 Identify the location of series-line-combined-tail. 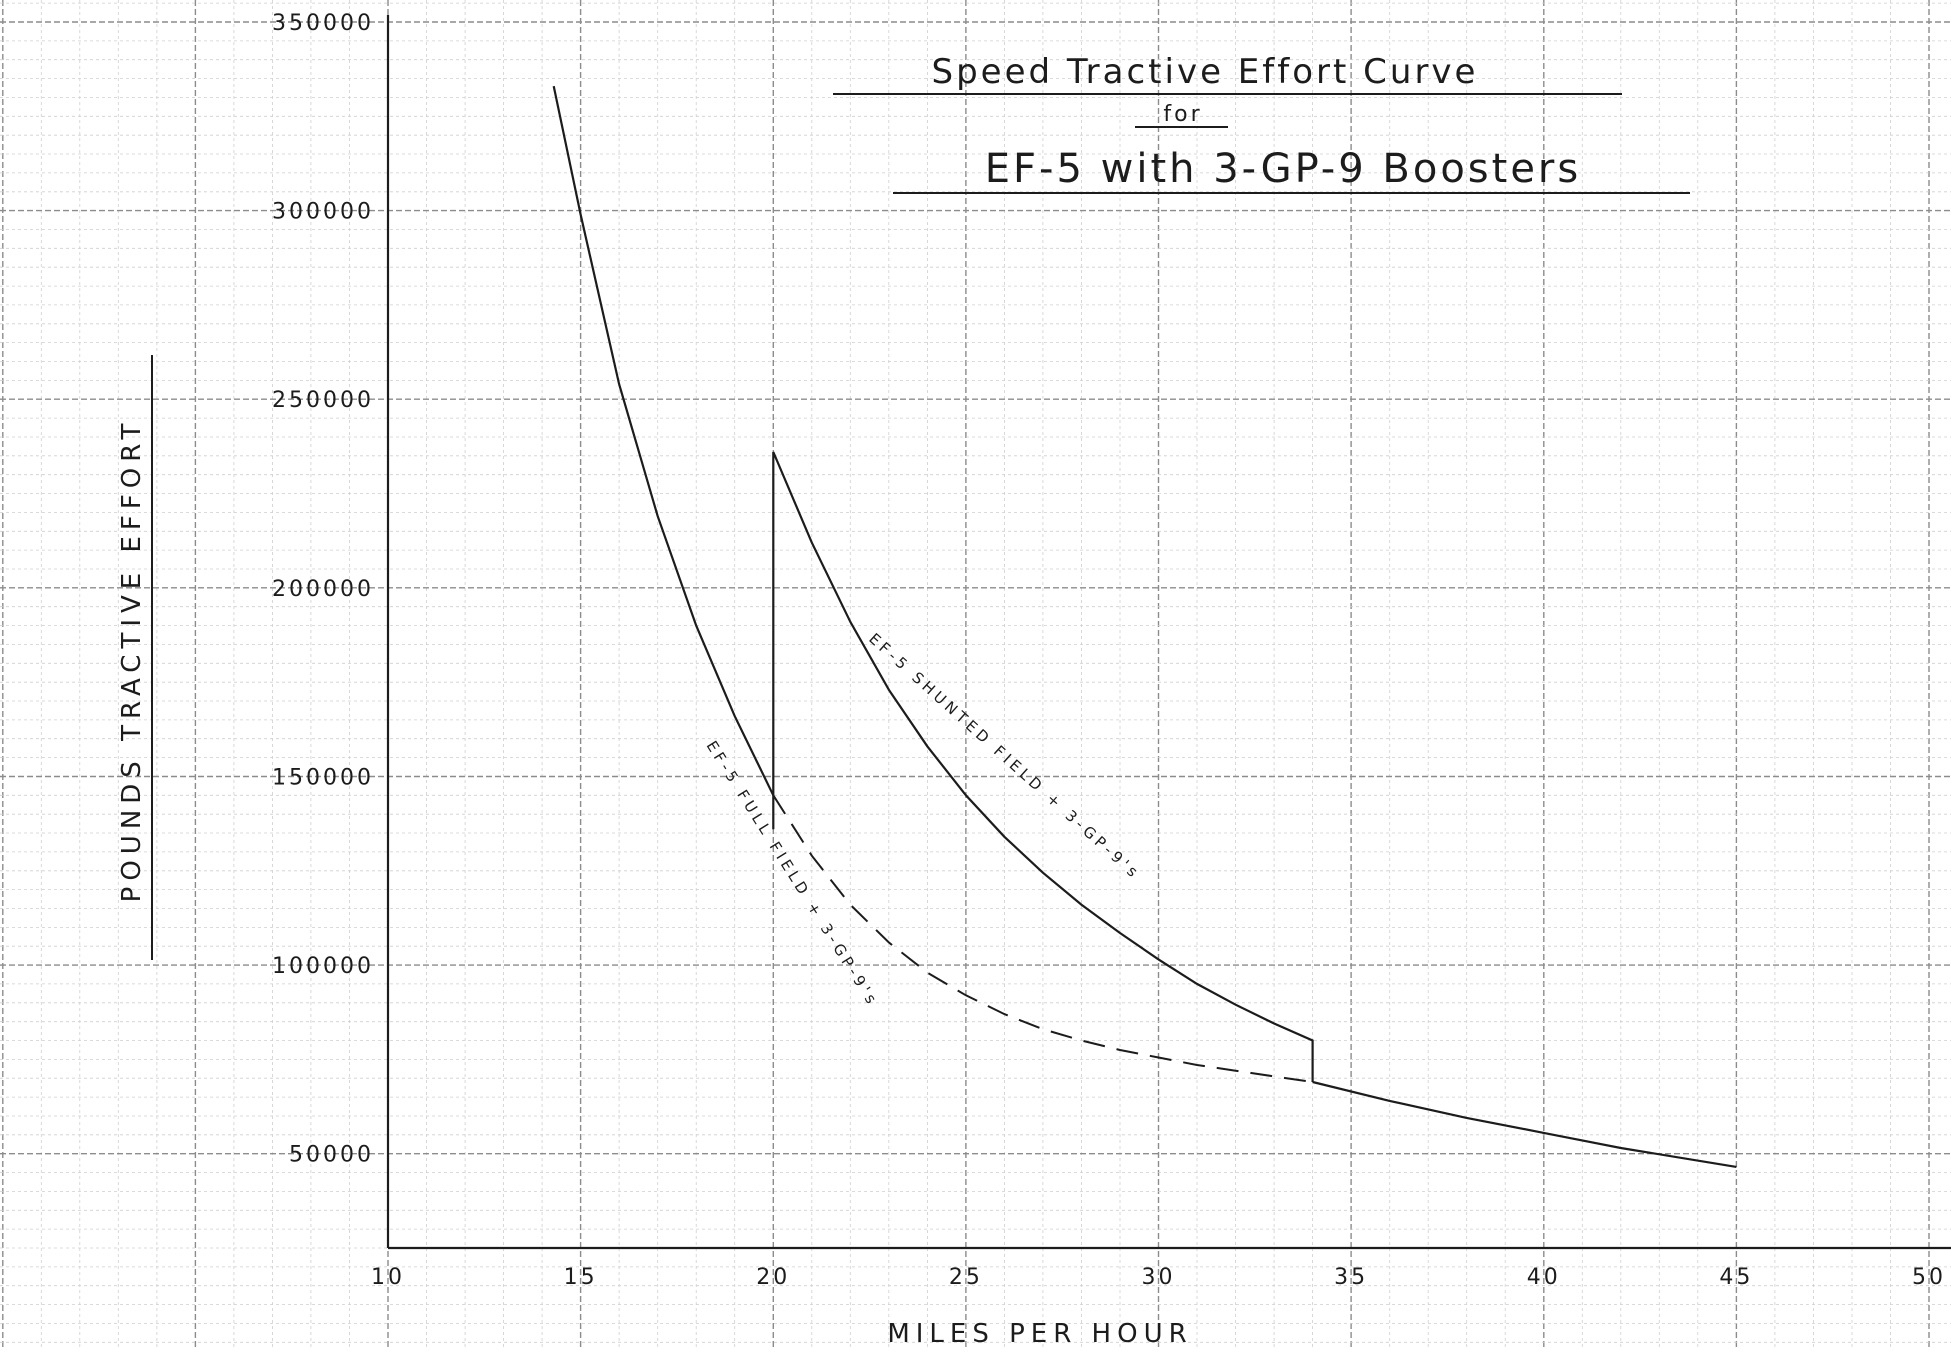
(1524, 1124).